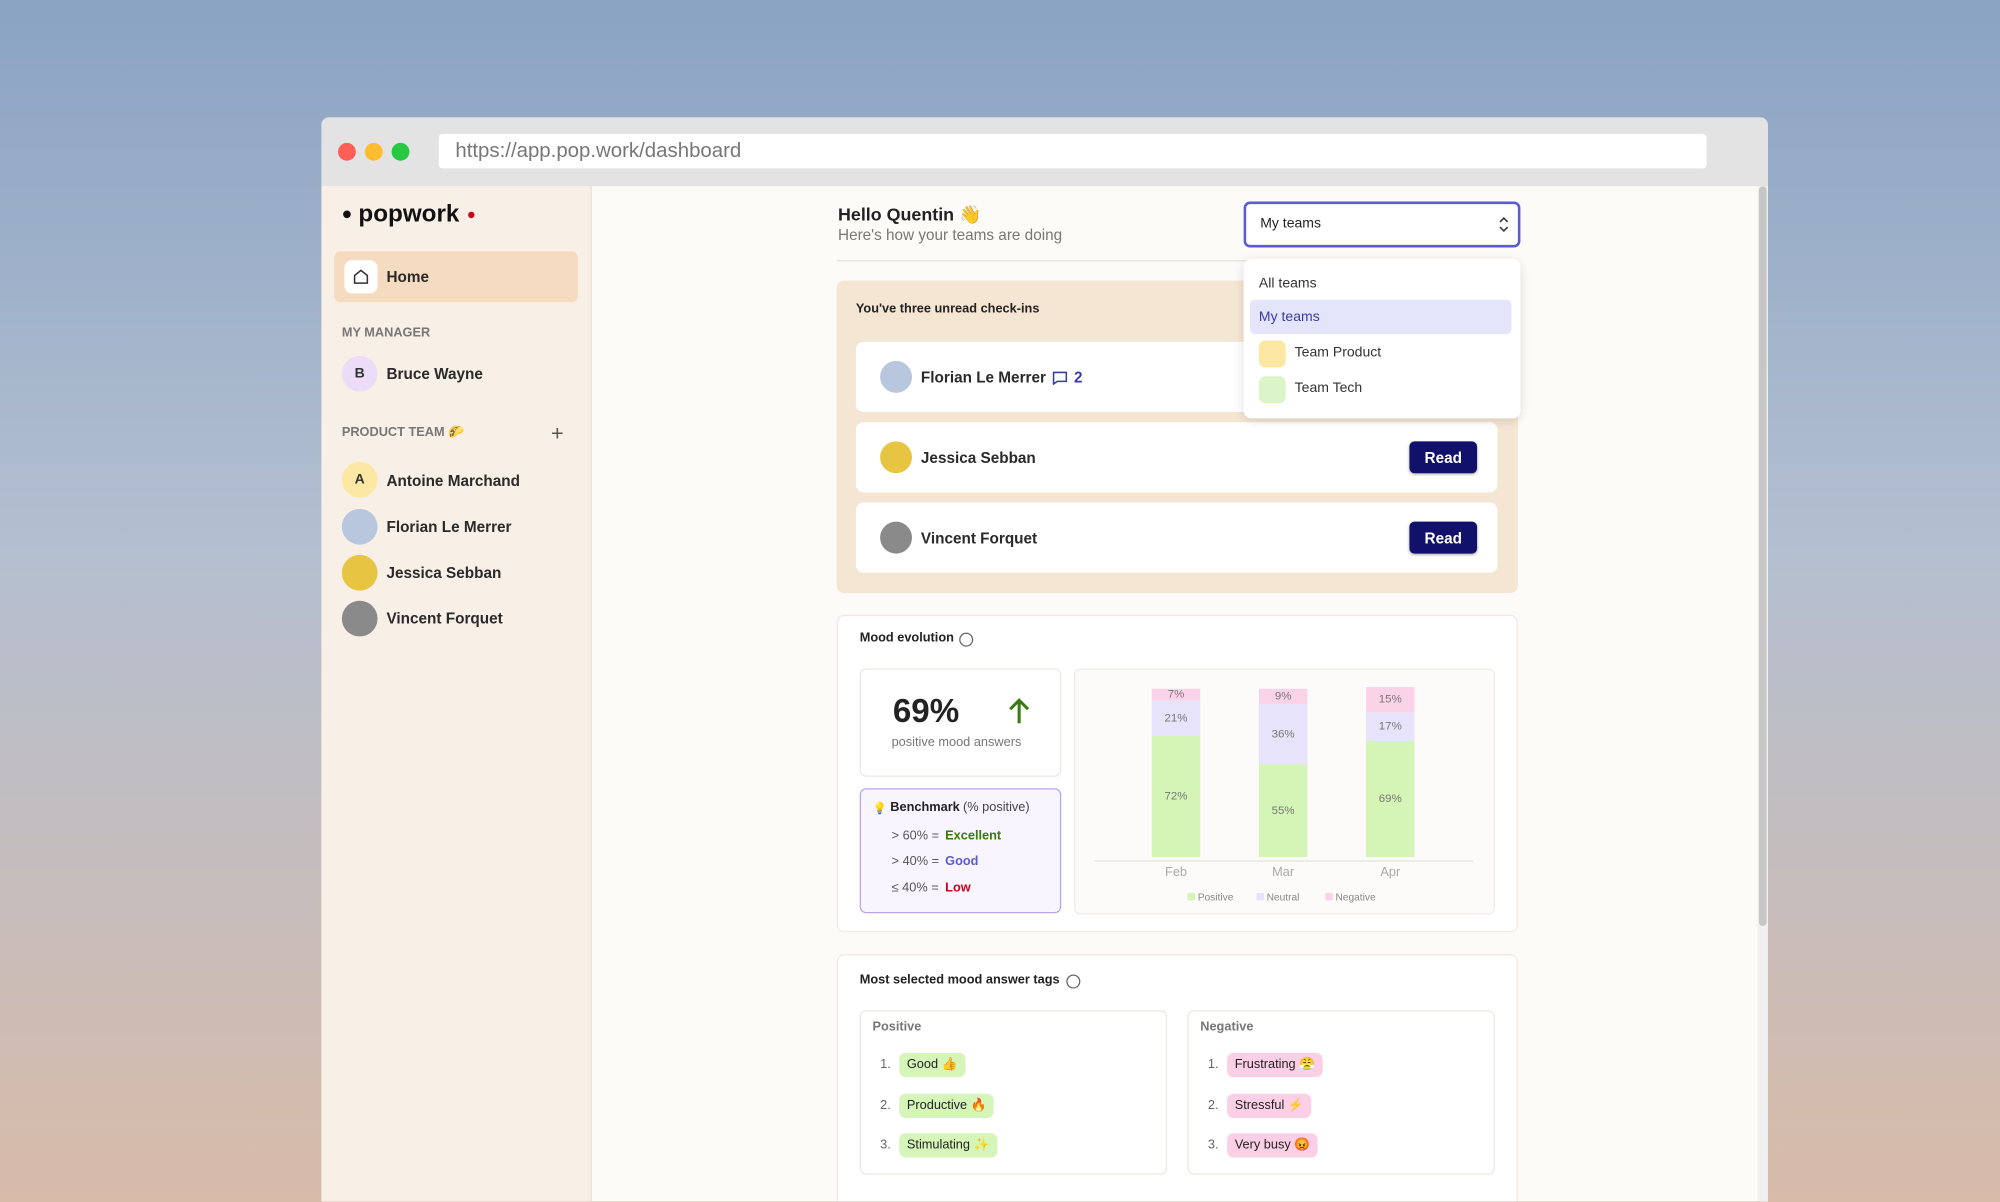 This screenshot has width=2000, height=1202. I want to click on benchmark-rule: > 40% =, so click(915, 861).